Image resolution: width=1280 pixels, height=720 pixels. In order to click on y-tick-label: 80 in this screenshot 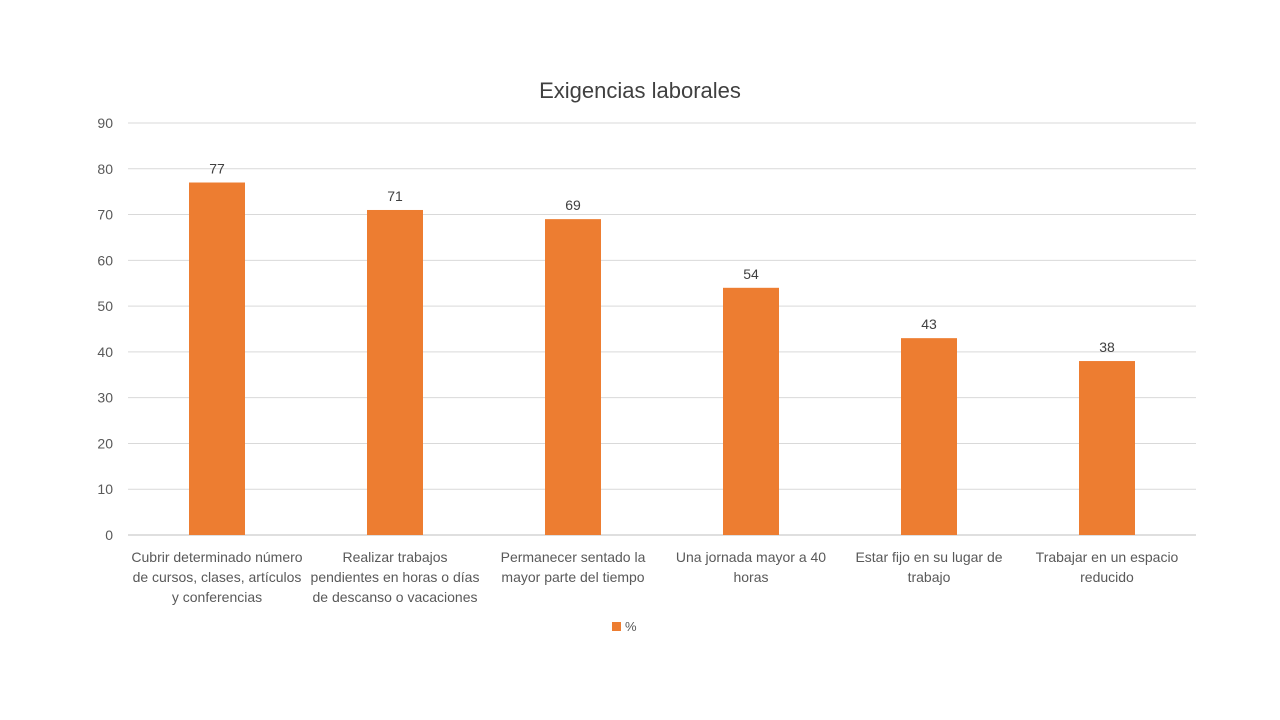, I will do `click(105, 169)`.